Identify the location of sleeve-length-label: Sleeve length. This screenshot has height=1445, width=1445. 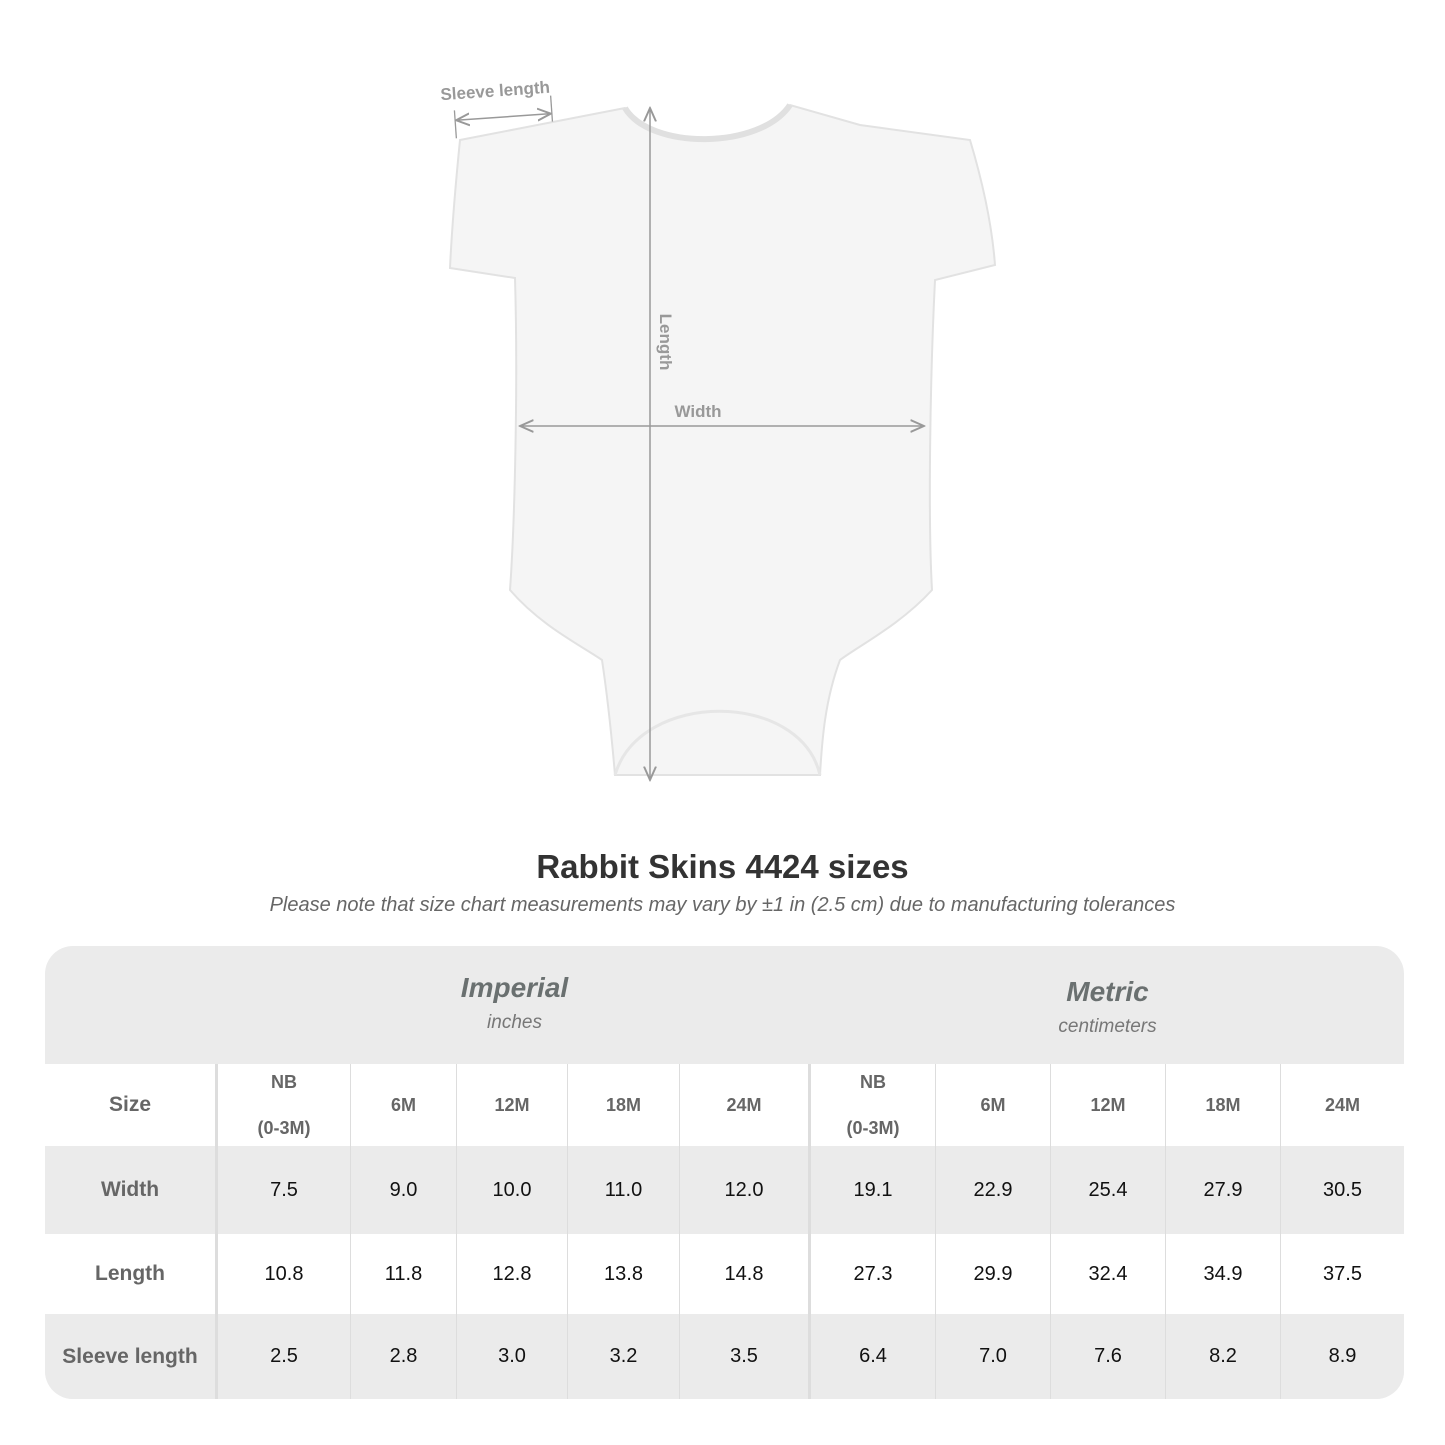
(495, 91).